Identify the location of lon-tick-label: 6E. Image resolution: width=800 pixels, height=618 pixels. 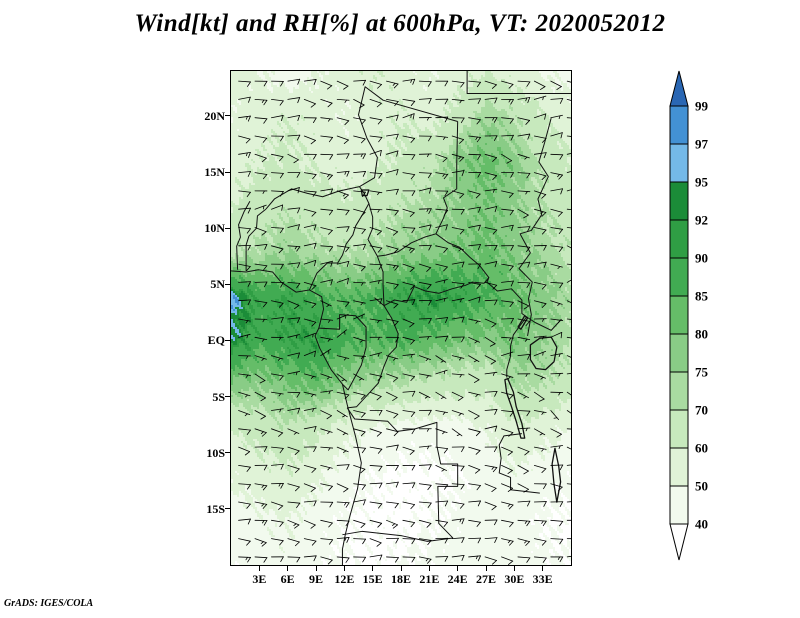
(287, 579).